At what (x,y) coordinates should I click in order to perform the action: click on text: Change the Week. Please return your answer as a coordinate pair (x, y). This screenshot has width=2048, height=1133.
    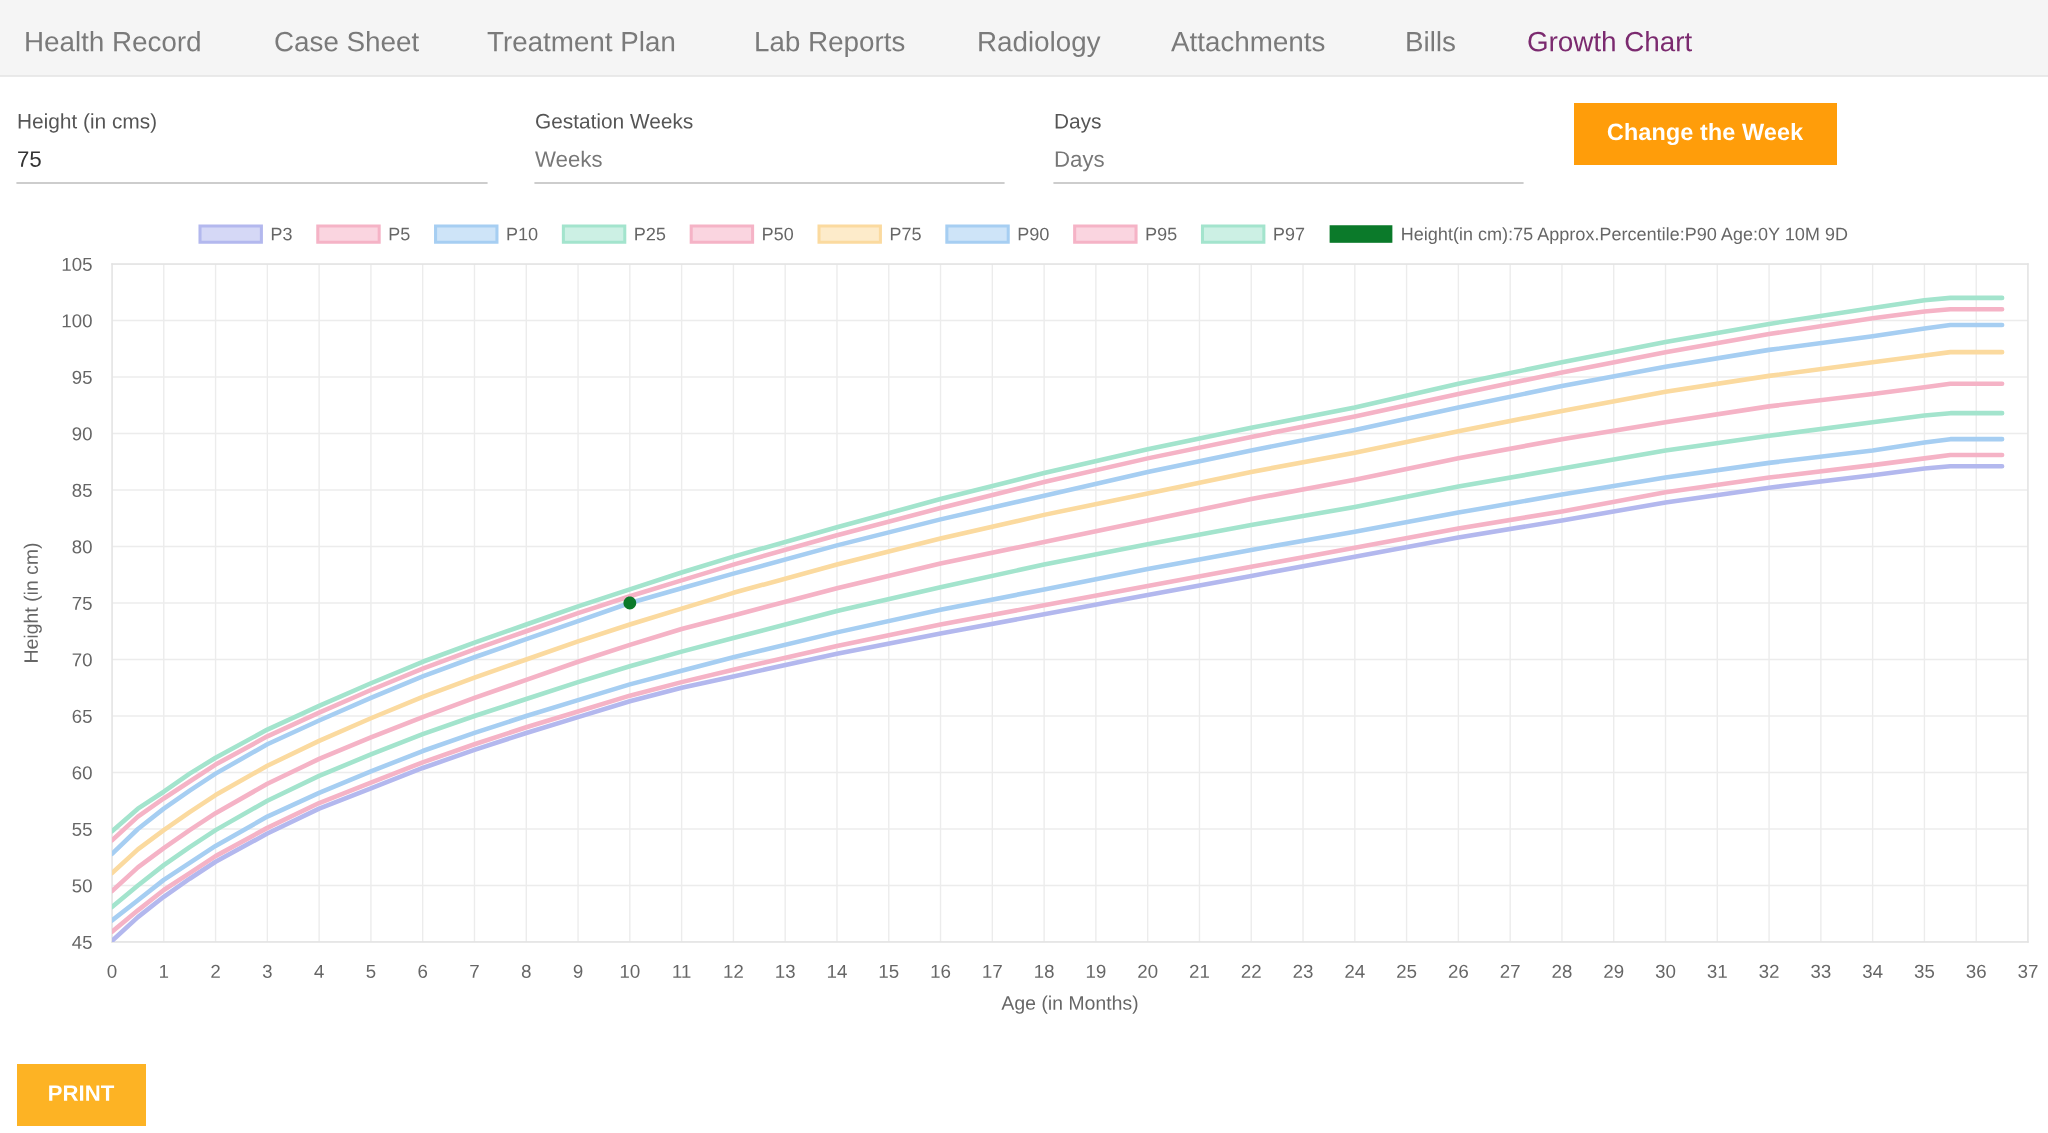
    Looking at the image, I should click on (1705, 134).